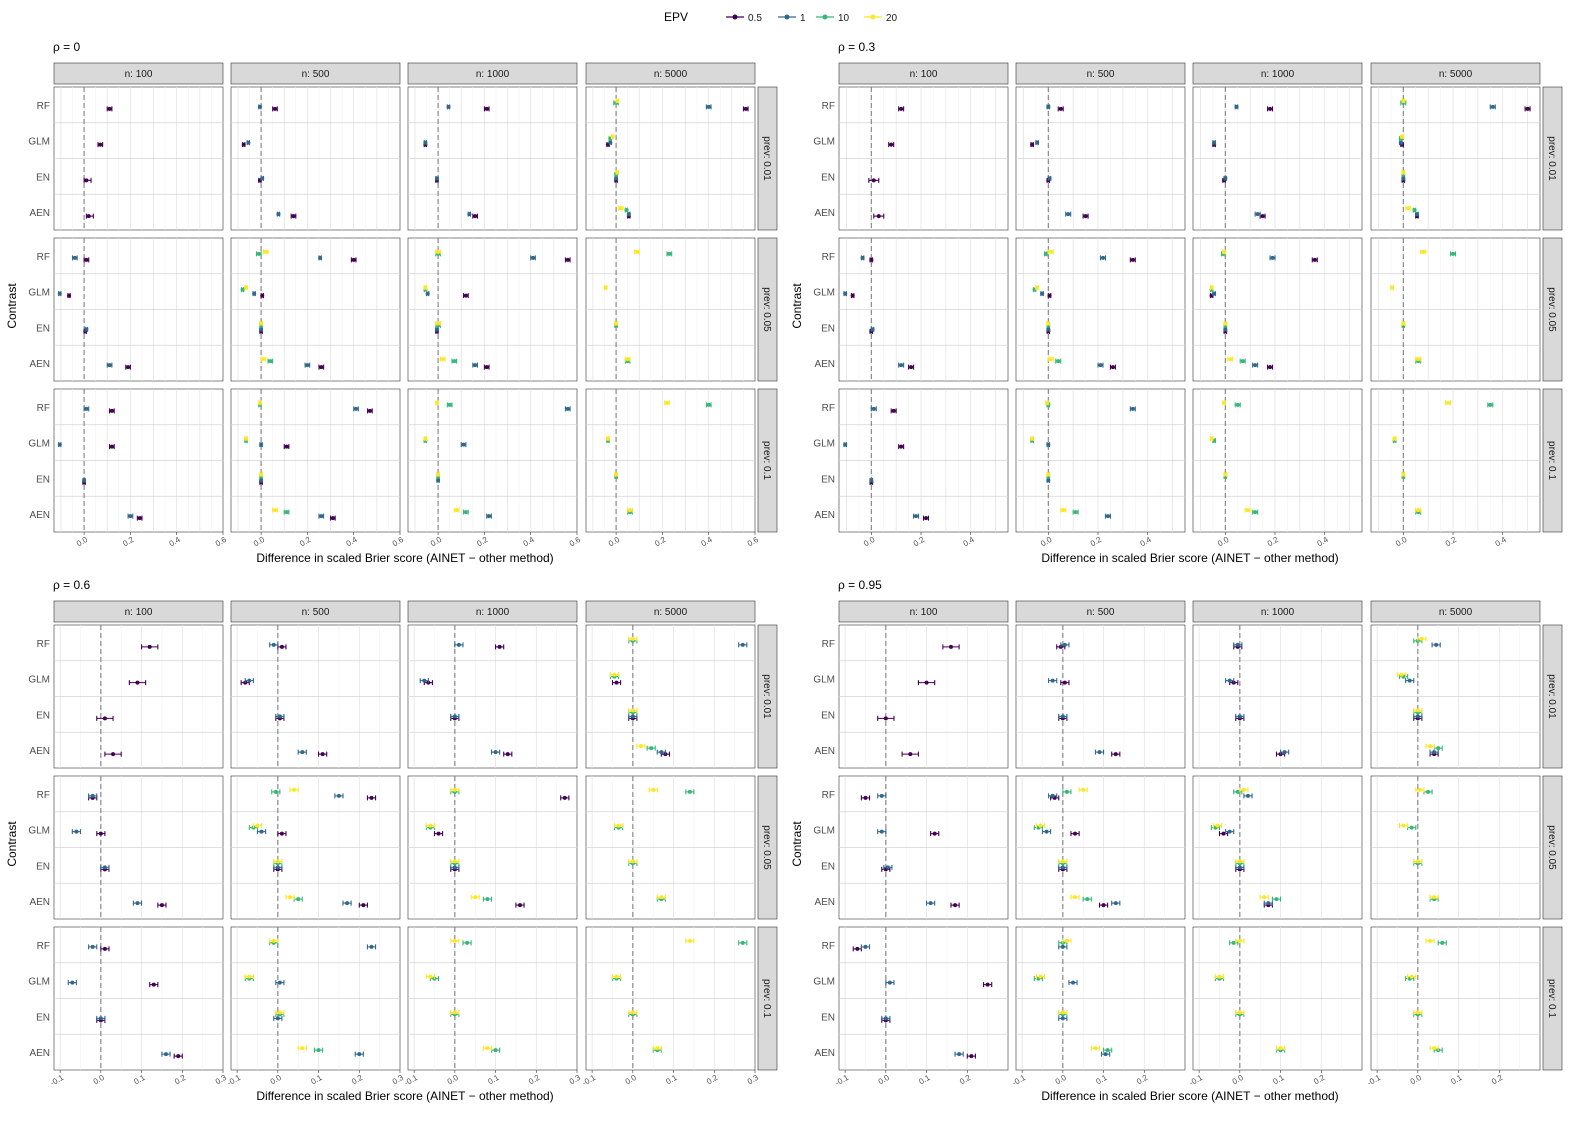 The width and height of the screenshot is (1579, 1125). What do you see at coordinates (1142, 1080) in the screenshot?
I see `x-tick-label: 0.2` at bounding box center [1142, 1080].